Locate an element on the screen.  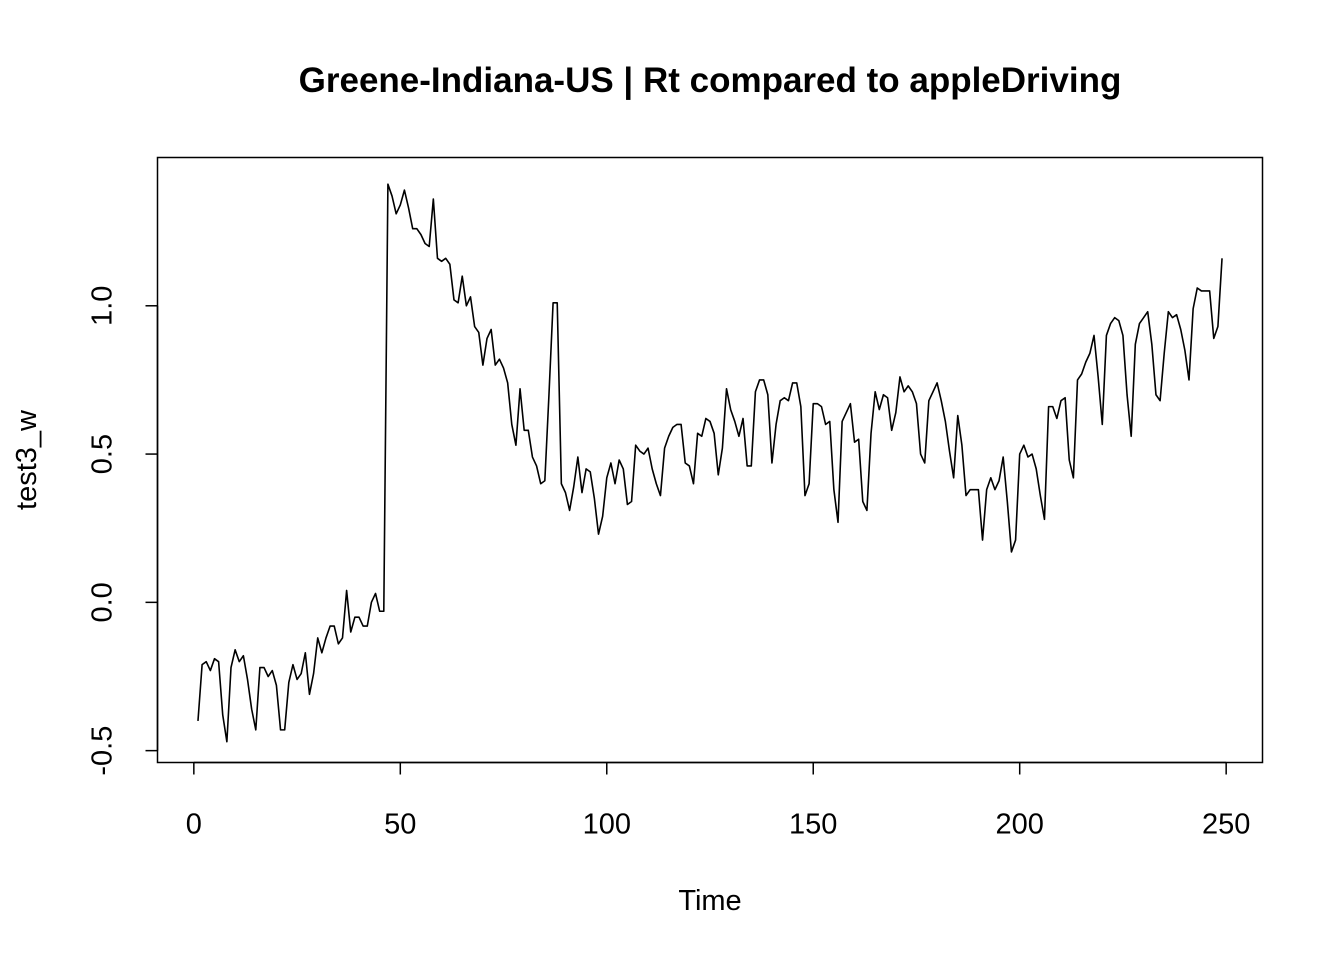
x-tick-label: 50 is located at coordinates (400, 825).